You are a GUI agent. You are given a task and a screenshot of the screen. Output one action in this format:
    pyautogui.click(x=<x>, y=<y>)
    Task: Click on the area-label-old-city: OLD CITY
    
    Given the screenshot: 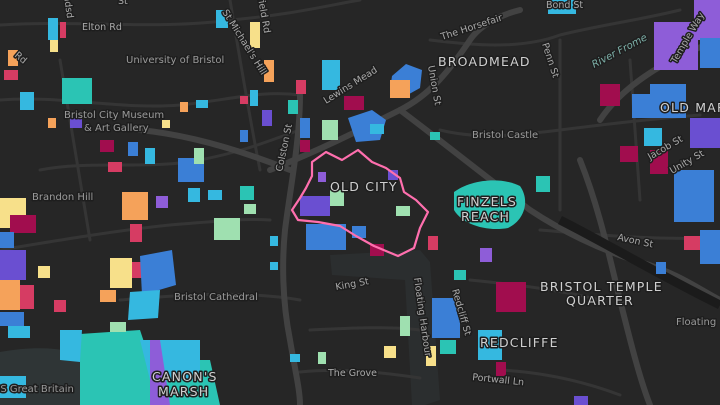 What is the action you would take?
    pyautogui.click(x=364, y=186)
    